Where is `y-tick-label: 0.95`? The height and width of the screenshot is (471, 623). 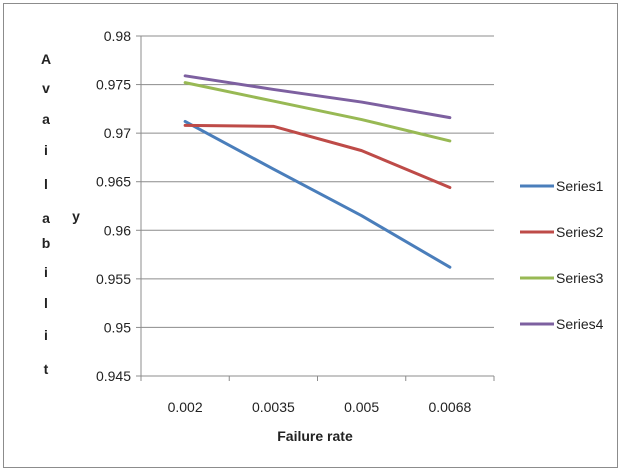 y-tick-label: 0.95 is located at coordinates (117, 327).